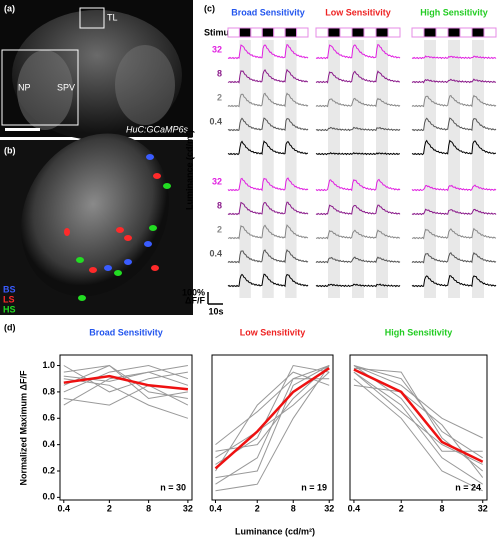 The height and width of the screenshot is (542, 500). I want to click on y-tick-label: 0.6, so click(48, 418).